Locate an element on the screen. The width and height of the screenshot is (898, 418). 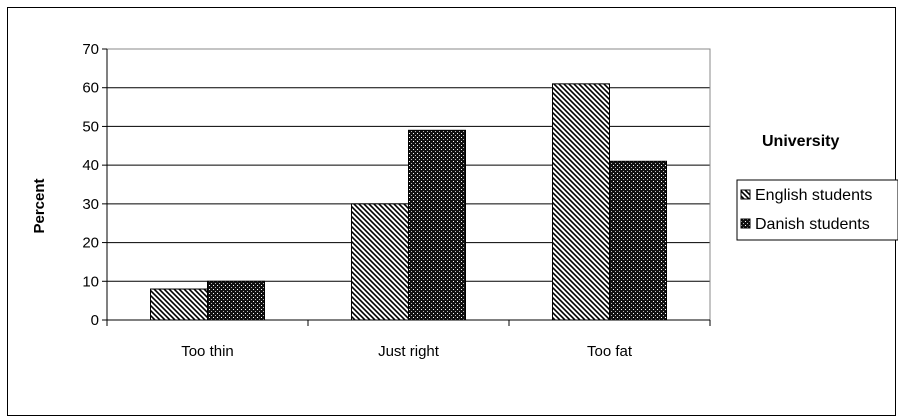
x-tick-label: Just right is located at coordinates (409, 351).